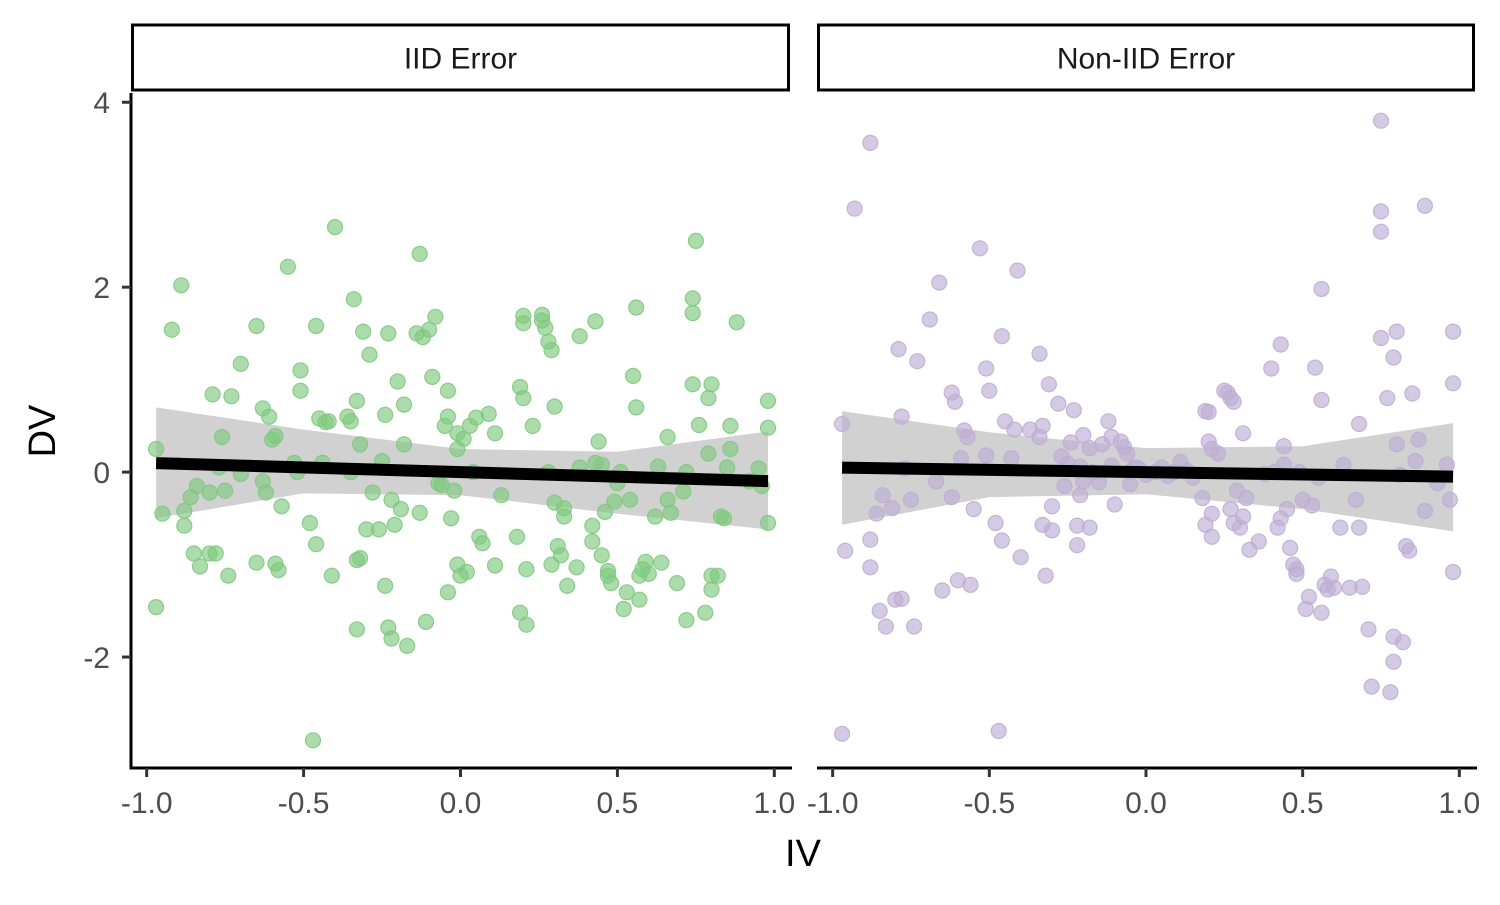 This screenshot has width=1500, height=905. Describe the element at coordinates (107, 381) in the screenshot. I see `y-ticks: -2 0 2 4` at that location.